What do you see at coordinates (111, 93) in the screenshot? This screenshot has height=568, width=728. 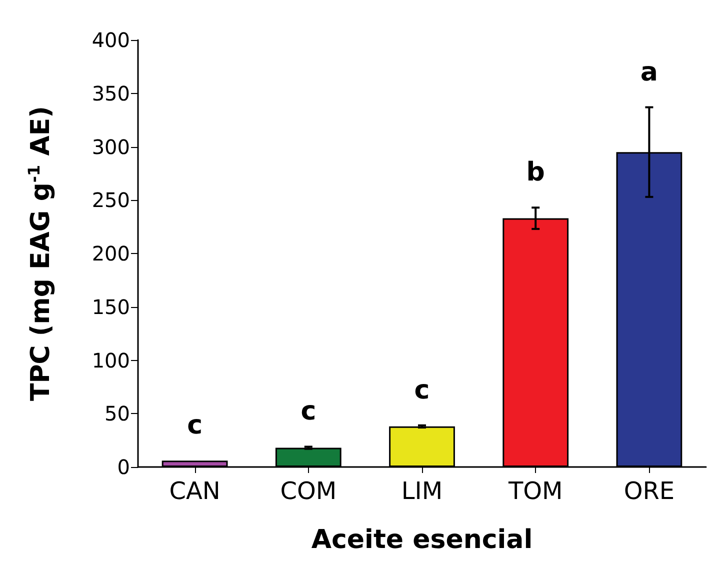 I see `y-tick-label: 350` at bounding box center [111, 93].